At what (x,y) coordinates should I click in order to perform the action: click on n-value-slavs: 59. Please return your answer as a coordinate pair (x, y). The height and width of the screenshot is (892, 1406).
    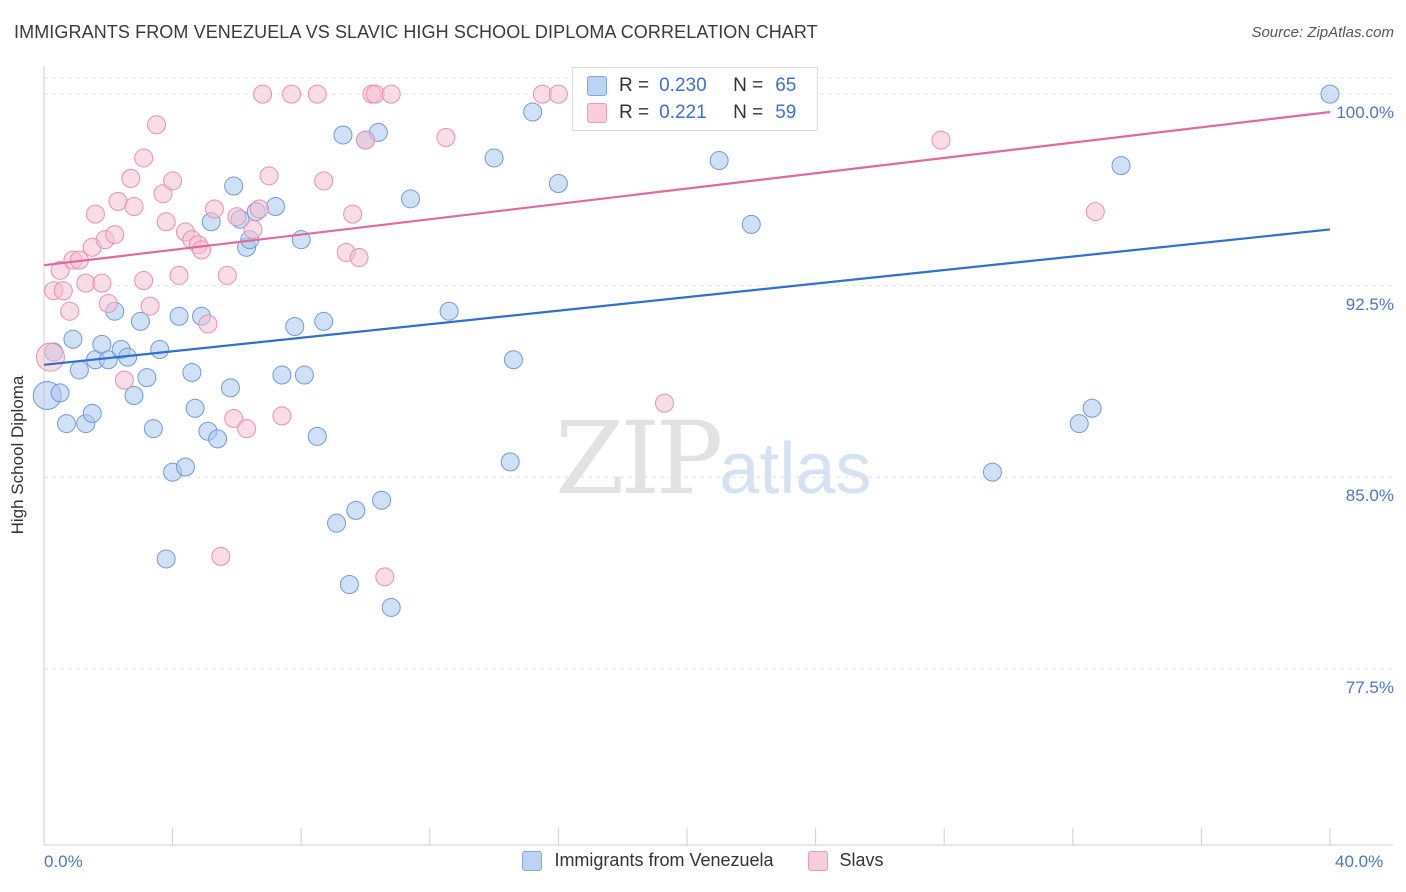
    Looking at the image, I should click on (786, 112).